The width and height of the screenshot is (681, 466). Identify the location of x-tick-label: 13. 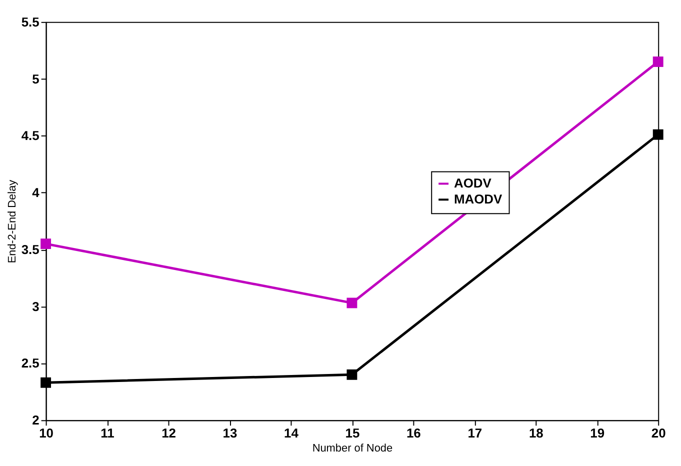
(230, 433).